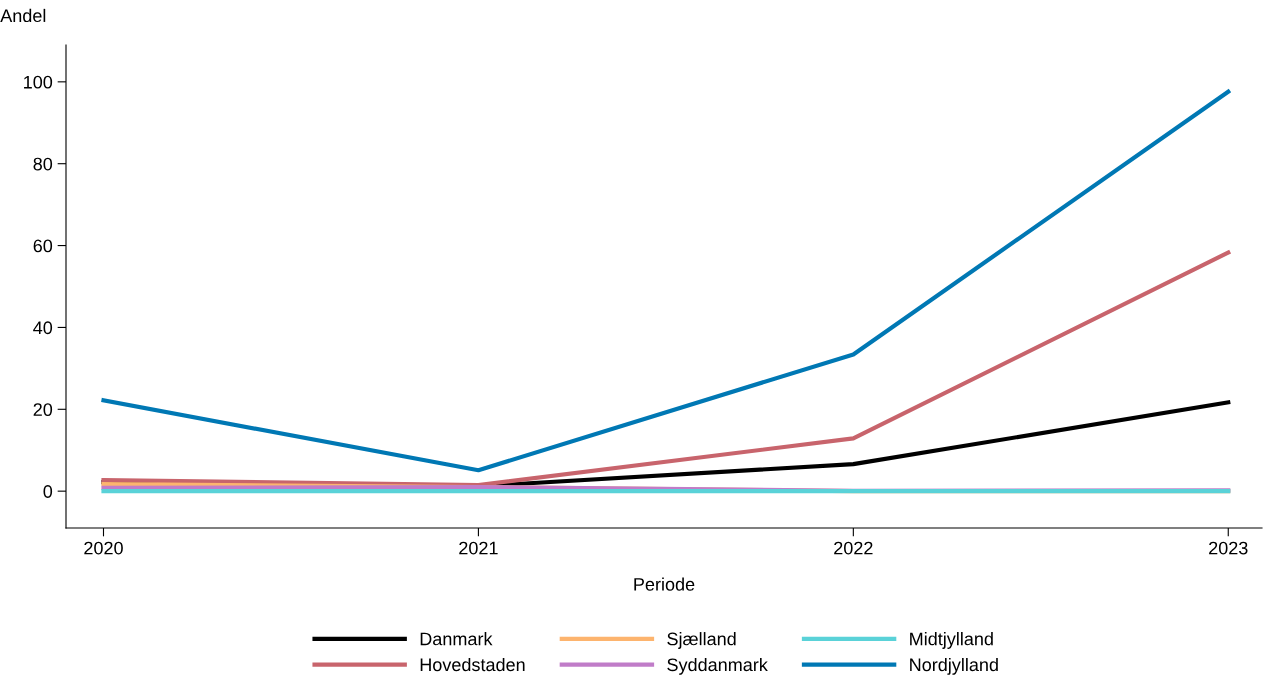 This screenshot has height=691, width=1263. What do you see at coordinates (478, 548) in the screenshot?
I see `x-tick-label: 2021` at bounding box center [478, 548].